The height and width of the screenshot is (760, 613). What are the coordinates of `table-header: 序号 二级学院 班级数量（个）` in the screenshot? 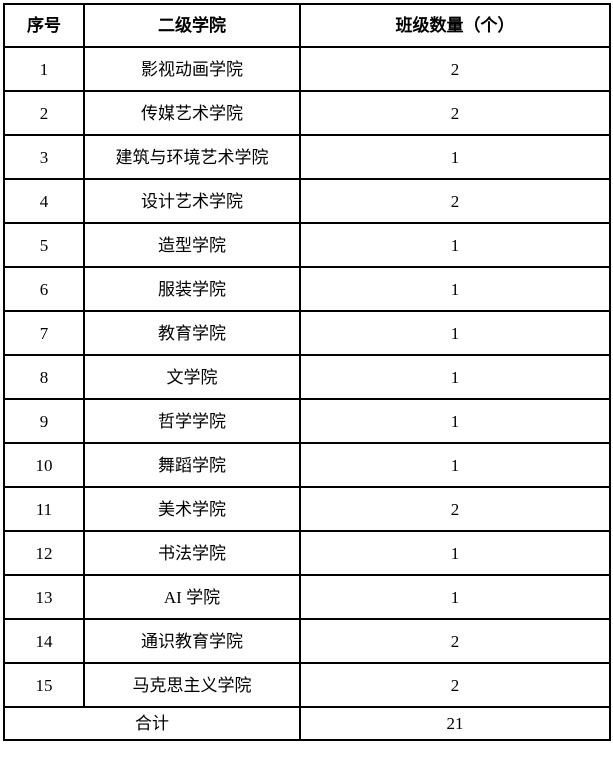 It's located at (307, 25).